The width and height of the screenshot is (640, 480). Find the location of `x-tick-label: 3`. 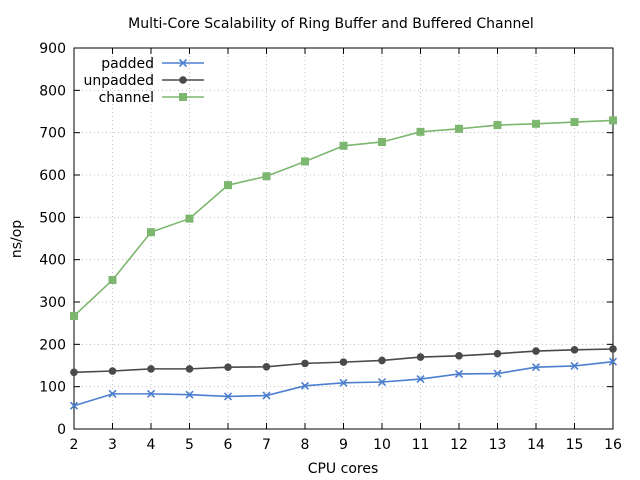

x-tick-label: 3 is located at coordinates (112, 445).